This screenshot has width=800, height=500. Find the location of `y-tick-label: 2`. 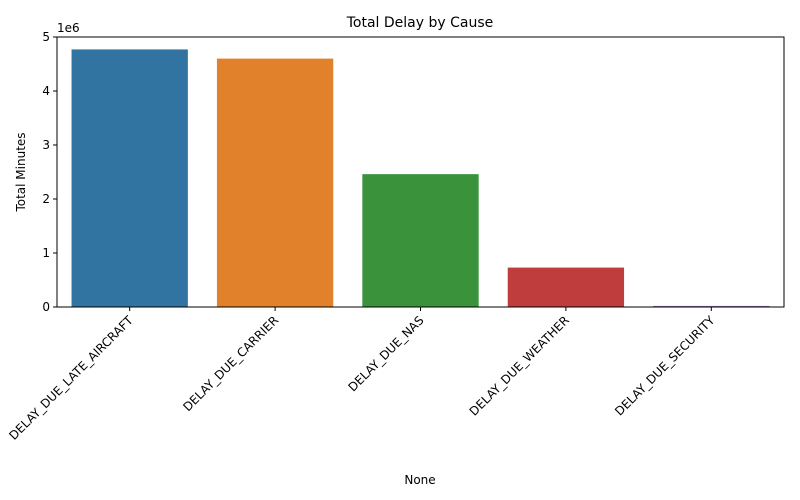

y-tick-label: 2 is located at coordinates (46, 199).